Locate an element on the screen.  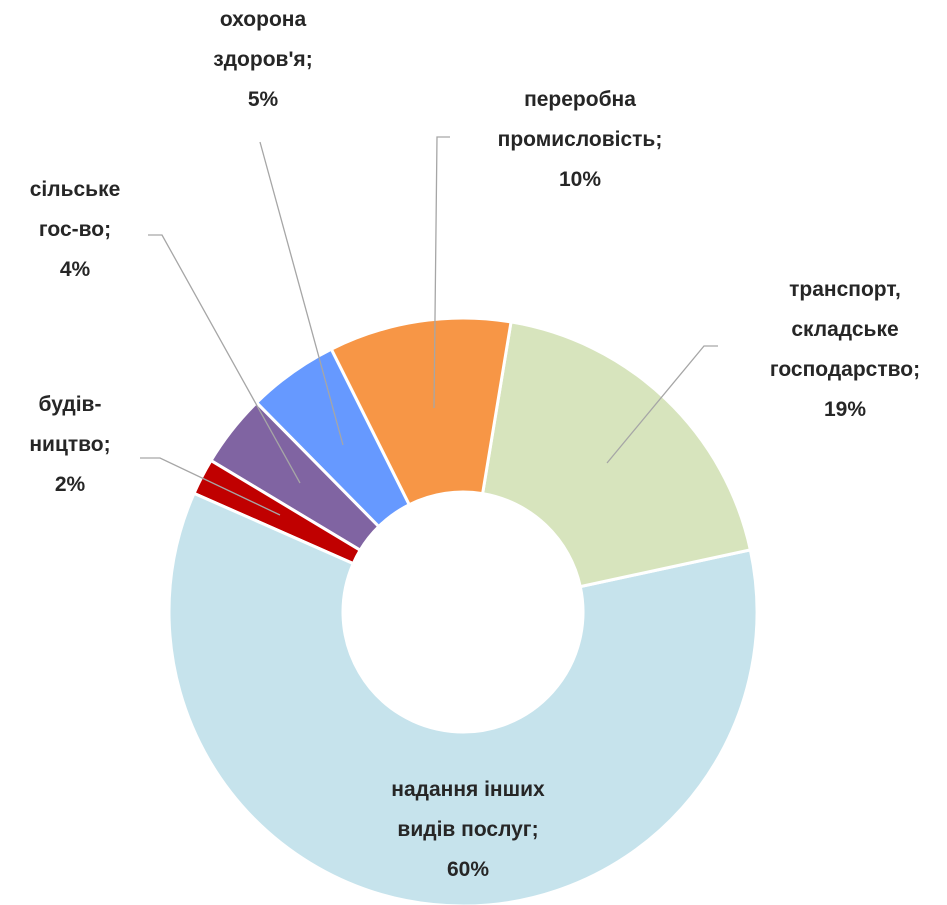
data-label: будів-ництво; 2% is located at coordinates (70, 445).